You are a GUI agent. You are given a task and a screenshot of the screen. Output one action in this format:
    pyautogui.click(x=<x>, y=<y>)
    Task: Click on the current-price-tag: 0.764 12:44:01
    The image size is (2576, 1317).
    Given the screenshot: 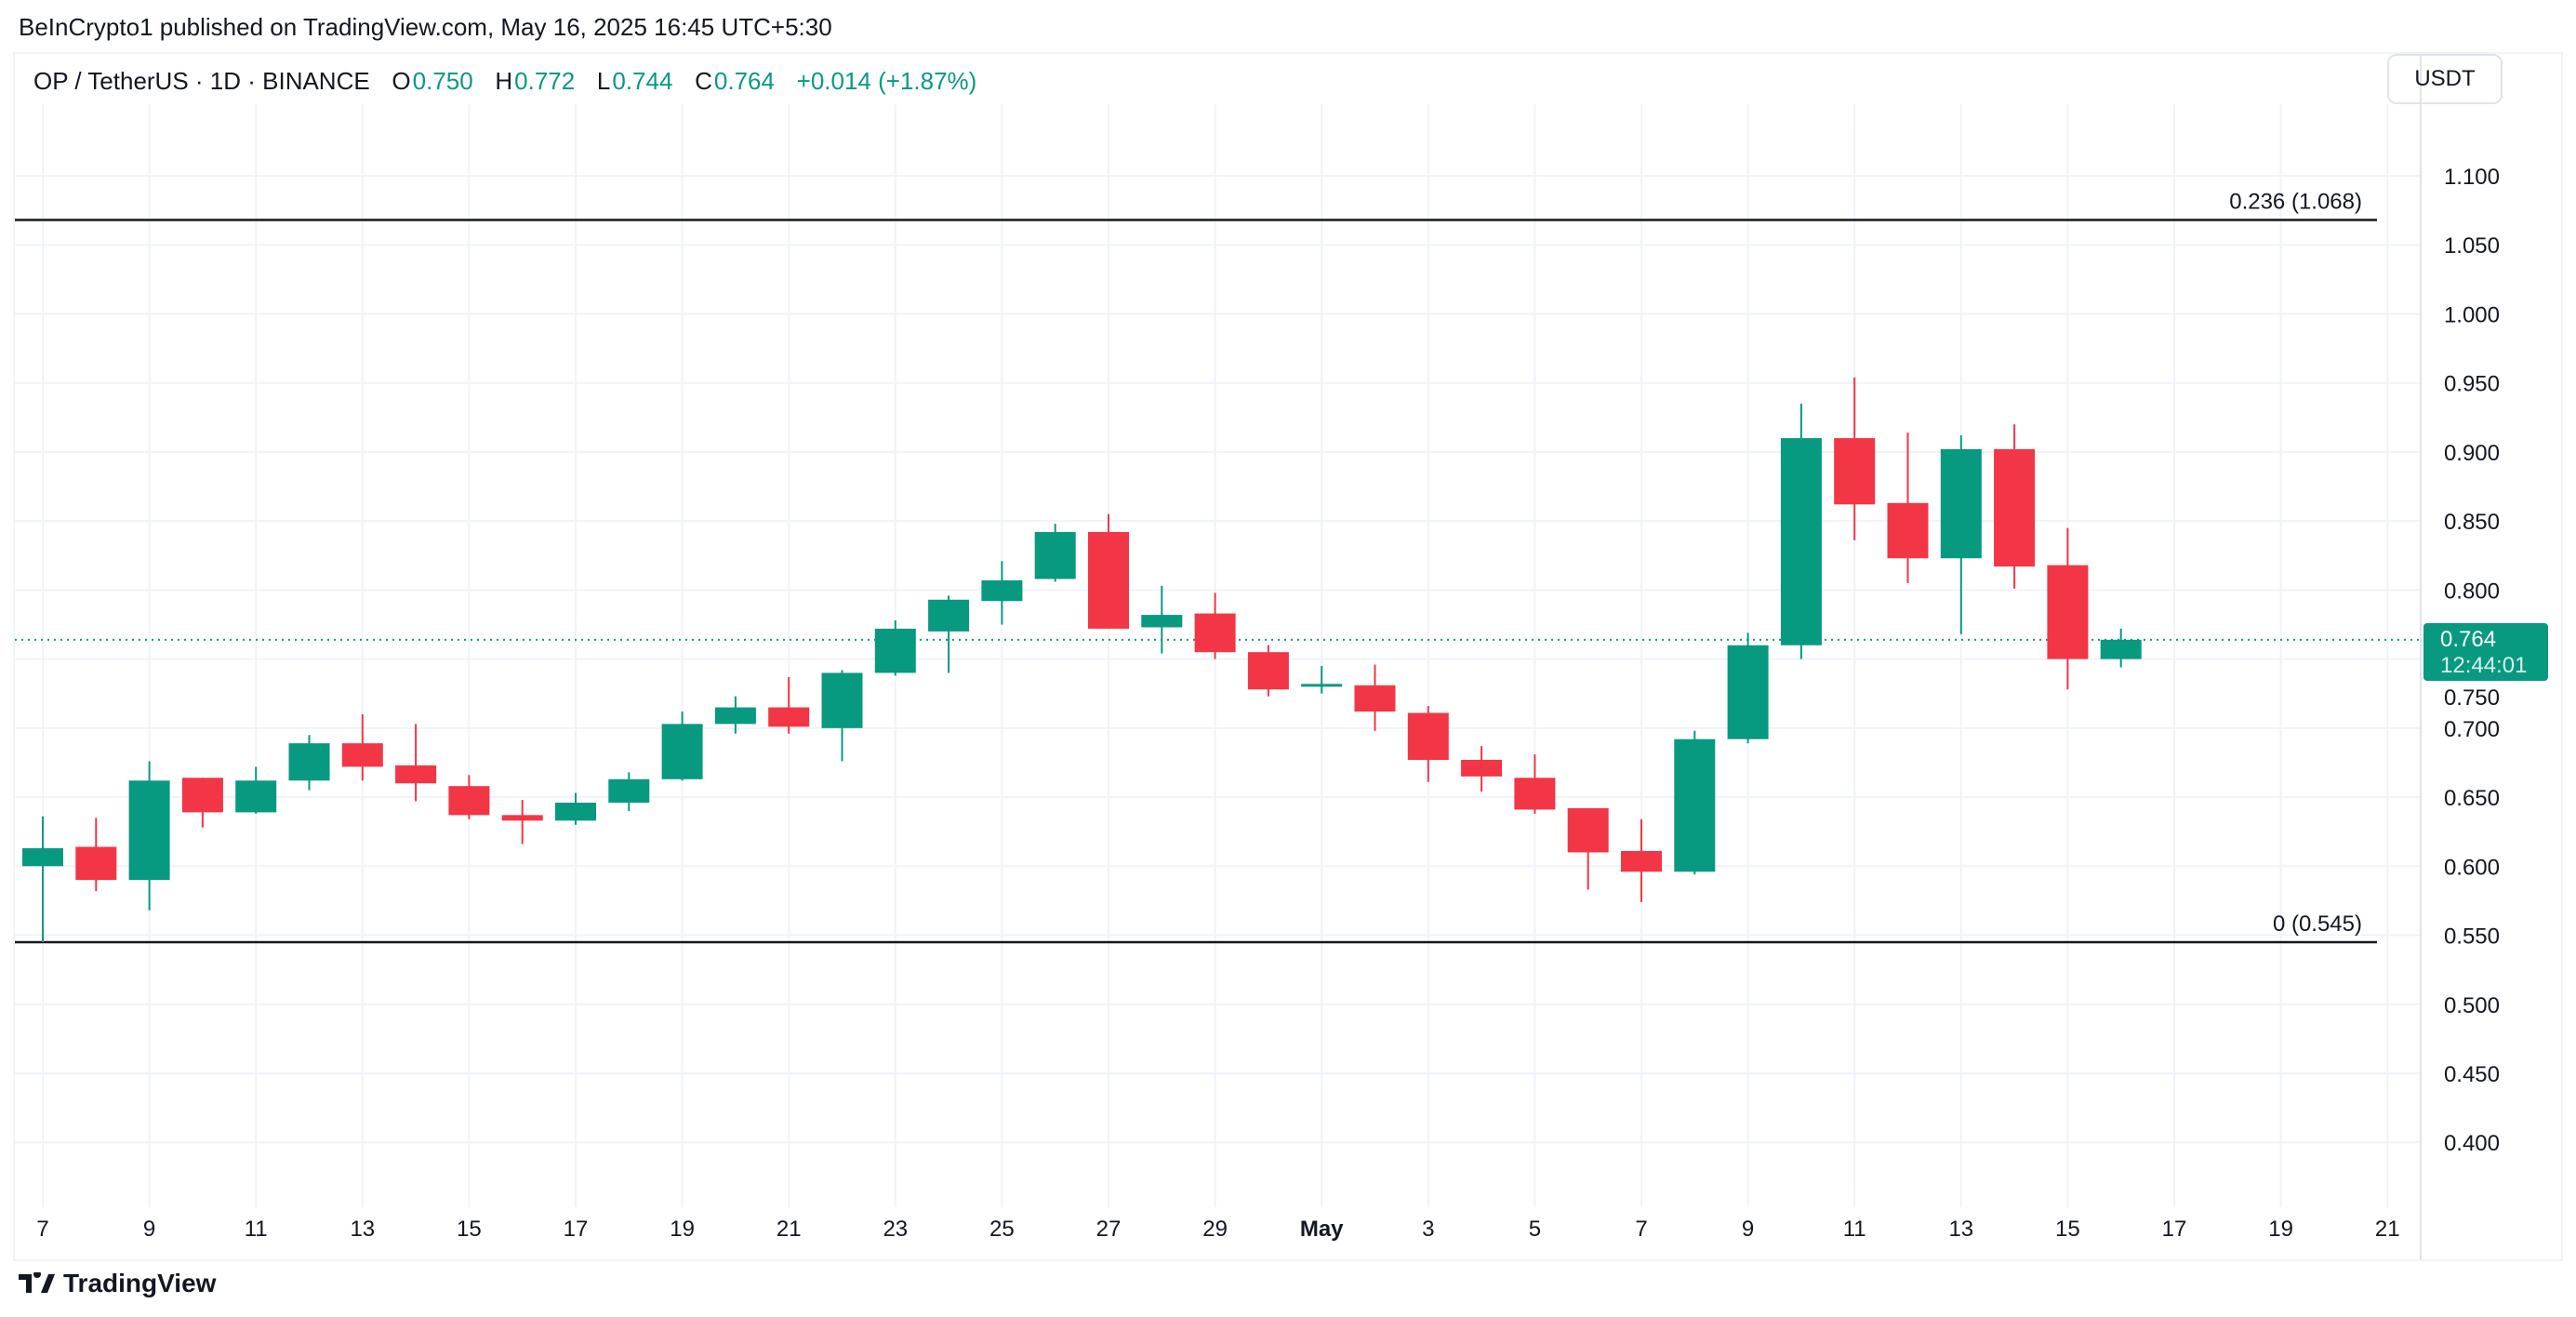 What is the action you would take?
    pyautogui.click(x=2485, y=652)
    